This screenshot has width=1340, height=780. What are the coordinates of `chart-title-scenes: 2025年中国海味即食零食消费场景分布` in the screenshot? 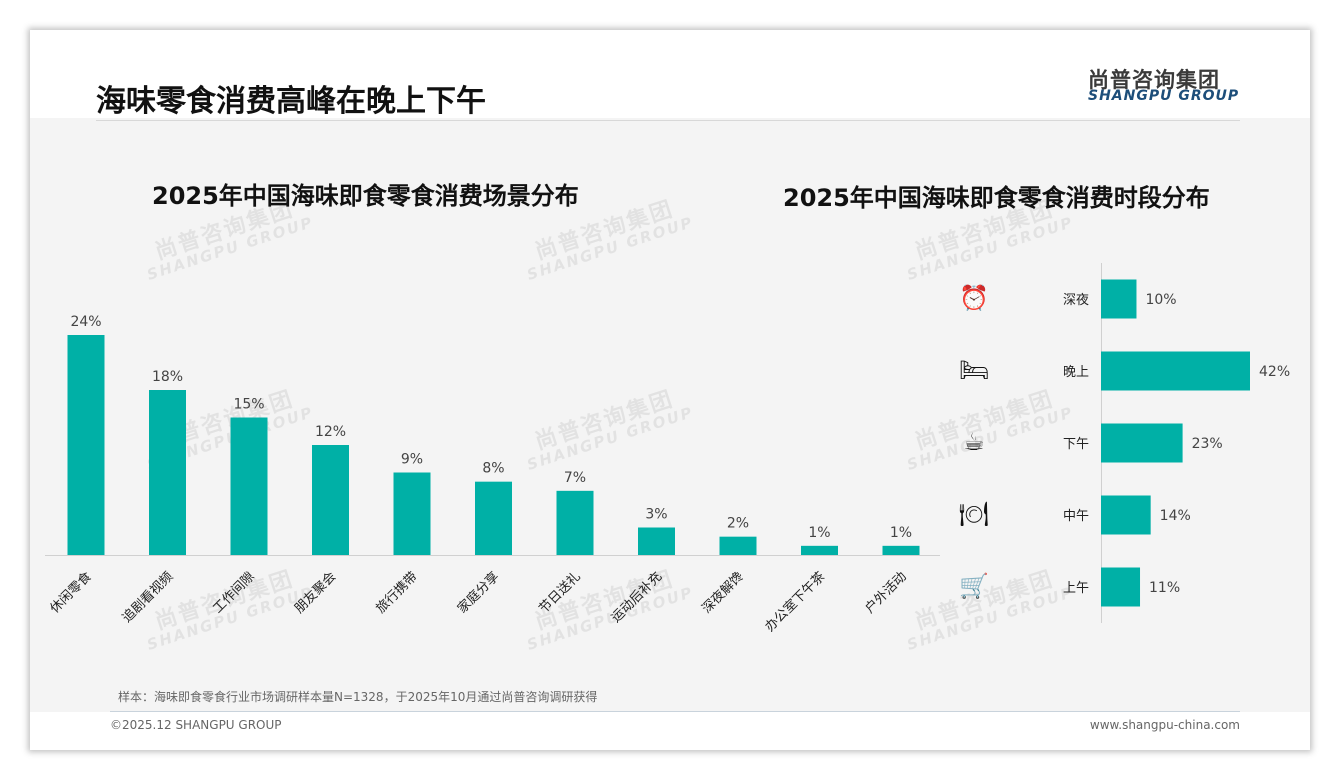 It's located at (365, 196).